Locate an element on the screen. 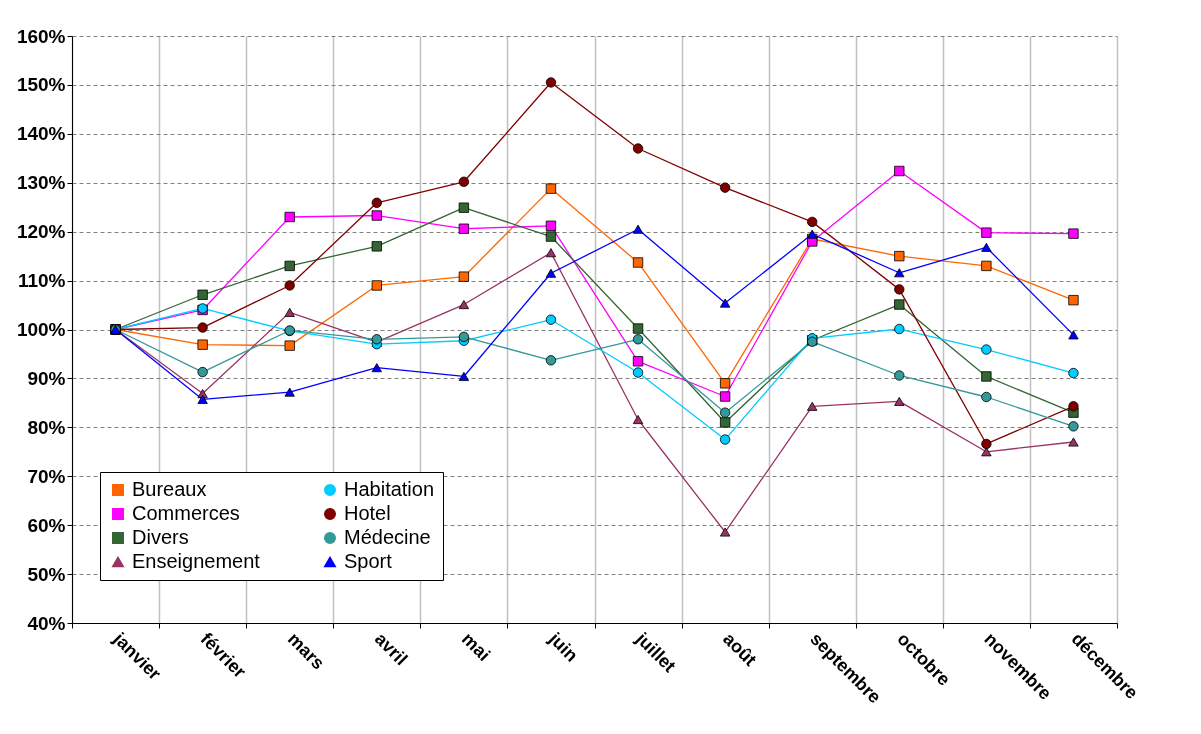 This screenshot has height=734, width=1201. y-tick-label: 160% is located at coordinates (41, 36).